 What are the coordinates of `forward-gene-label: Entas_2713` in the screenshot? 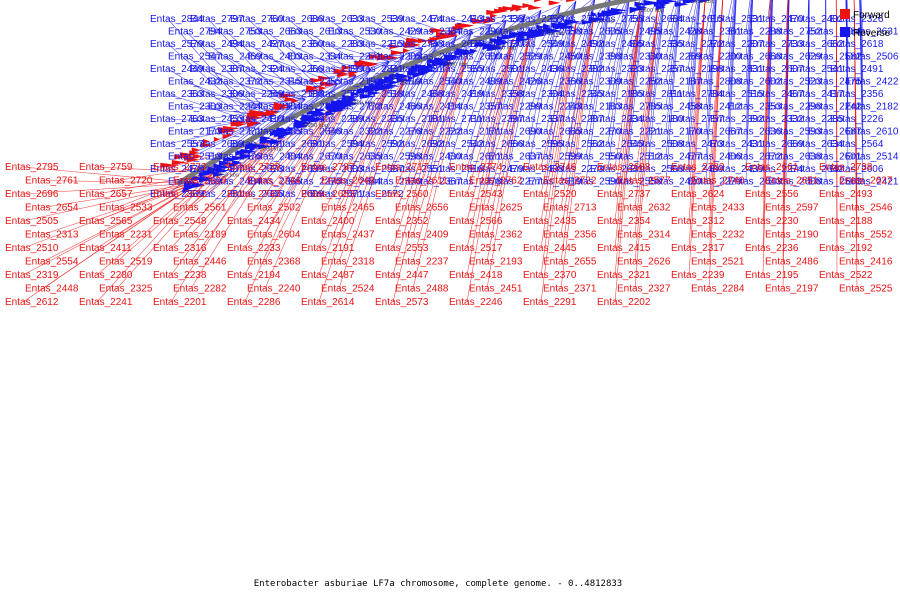 It's located at (570, 208).